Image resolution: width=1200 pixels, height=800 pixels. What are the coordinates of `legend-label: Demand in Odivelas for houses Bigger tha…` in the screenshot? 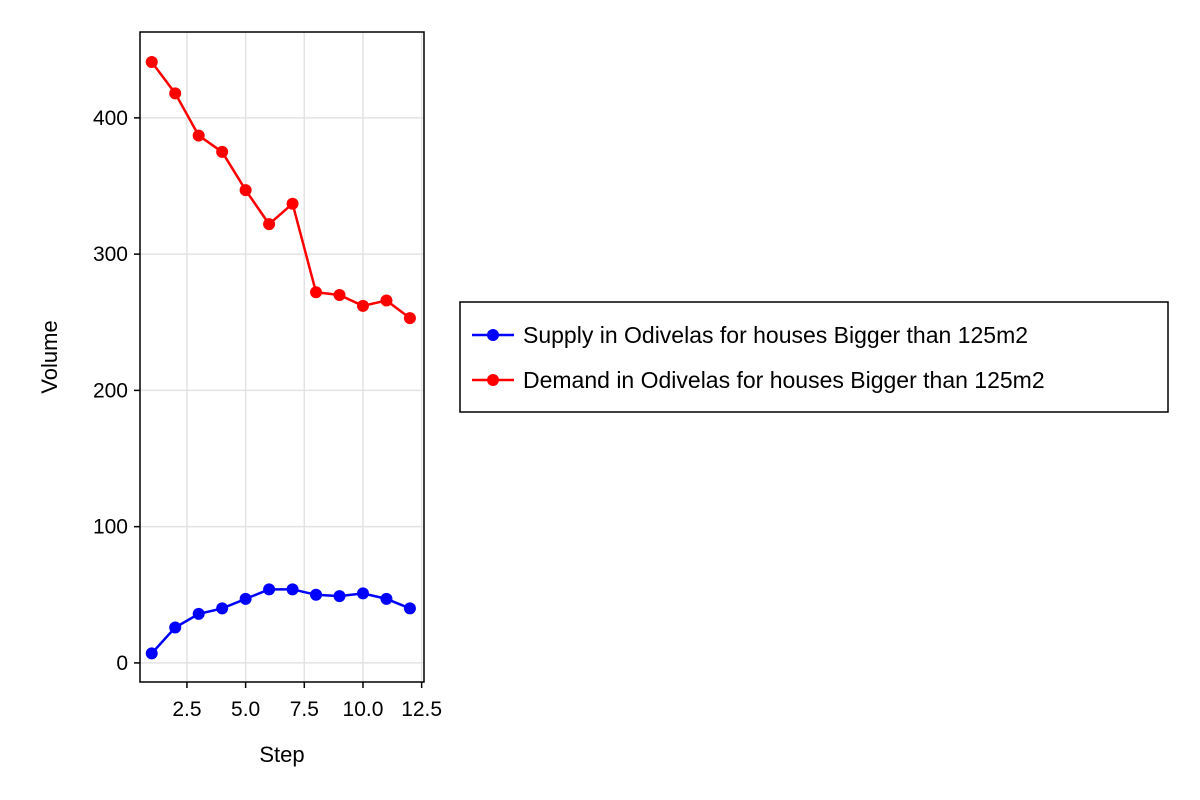 It's located at (784, 380).